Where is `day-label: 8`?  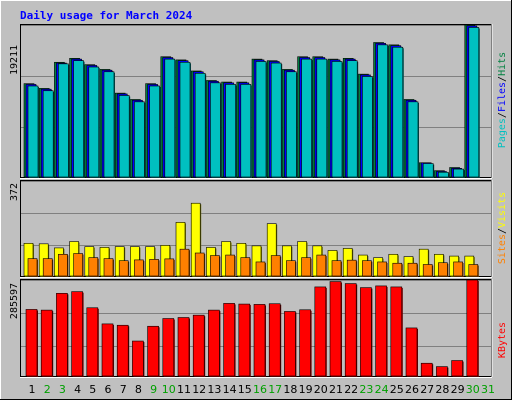
day-label: 8 is located at coordinates (138, 389).